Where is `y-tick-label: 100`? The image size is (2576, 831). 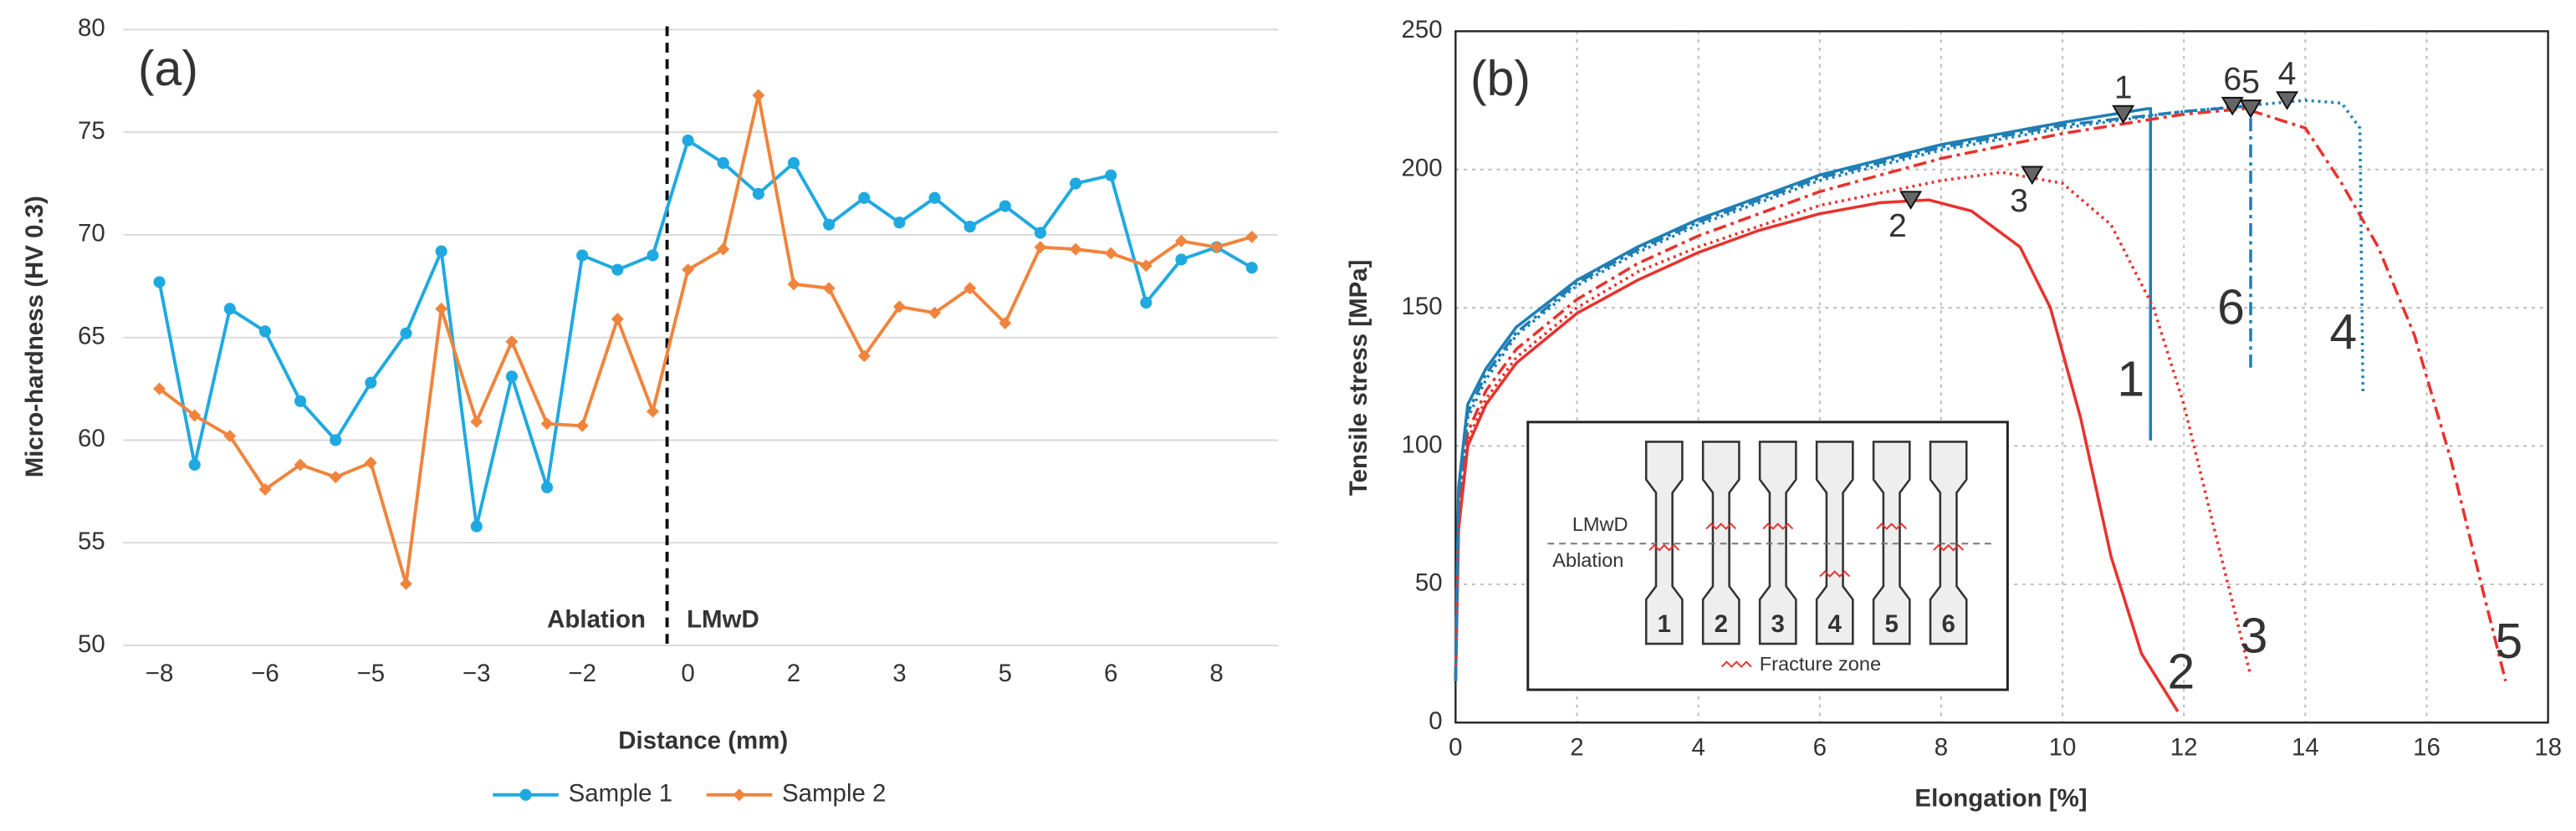
y-tick-label: 100 is located at coordinates (1421, 444).